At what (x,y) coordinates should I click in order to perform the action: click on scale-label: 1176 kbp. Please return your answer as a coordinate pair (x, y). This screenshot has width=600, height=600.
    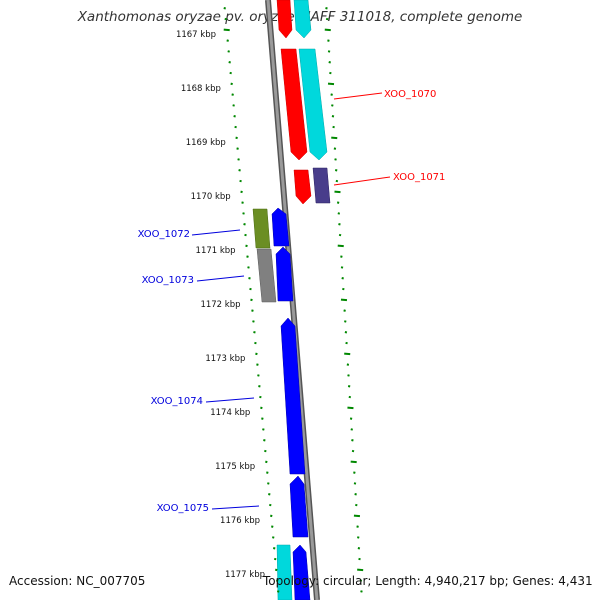
    Looking at the image, I should click on (240, 521).